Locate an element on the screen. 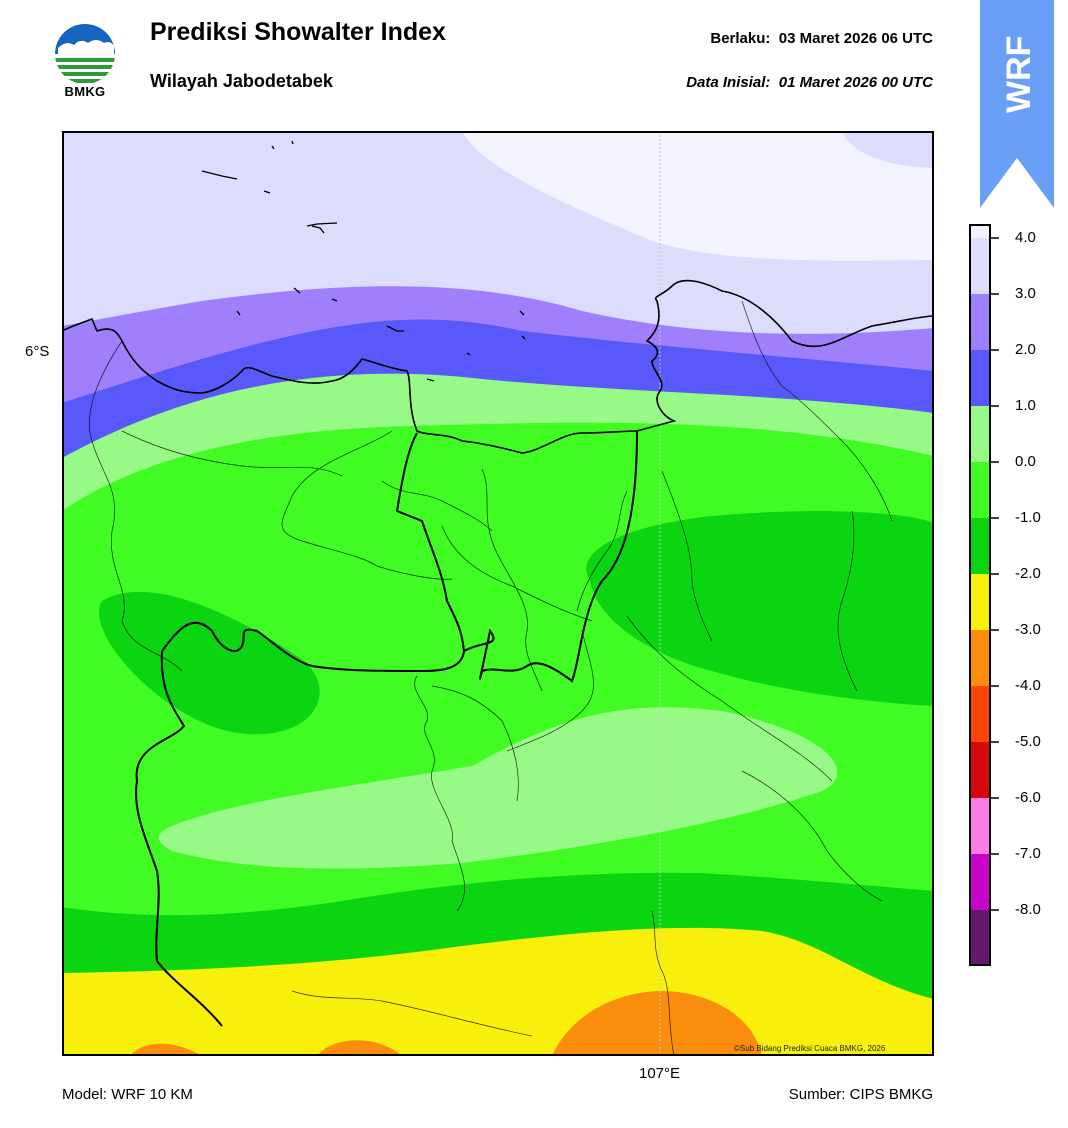  colorbar-tick-label: -4.0 is located at coordinates (1028, 685).